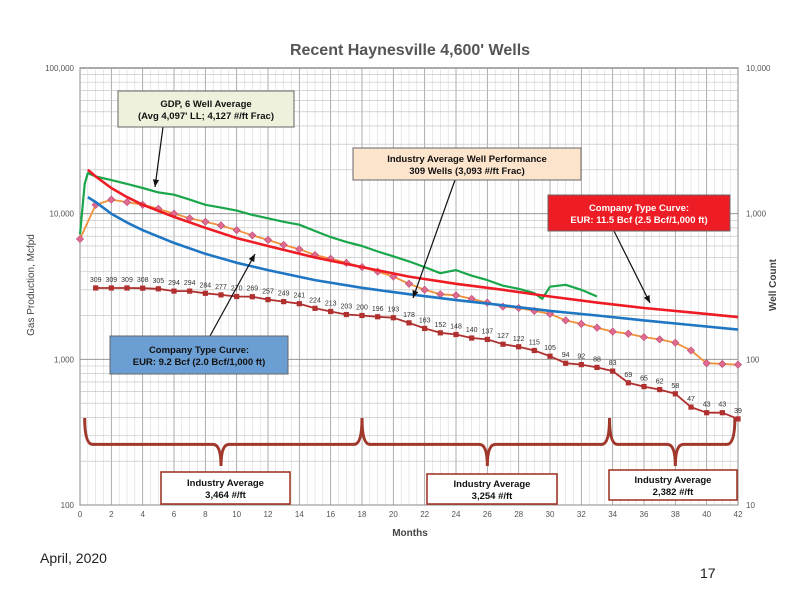  I want to click on y-tick-label: 10,000, so click(62, 214).